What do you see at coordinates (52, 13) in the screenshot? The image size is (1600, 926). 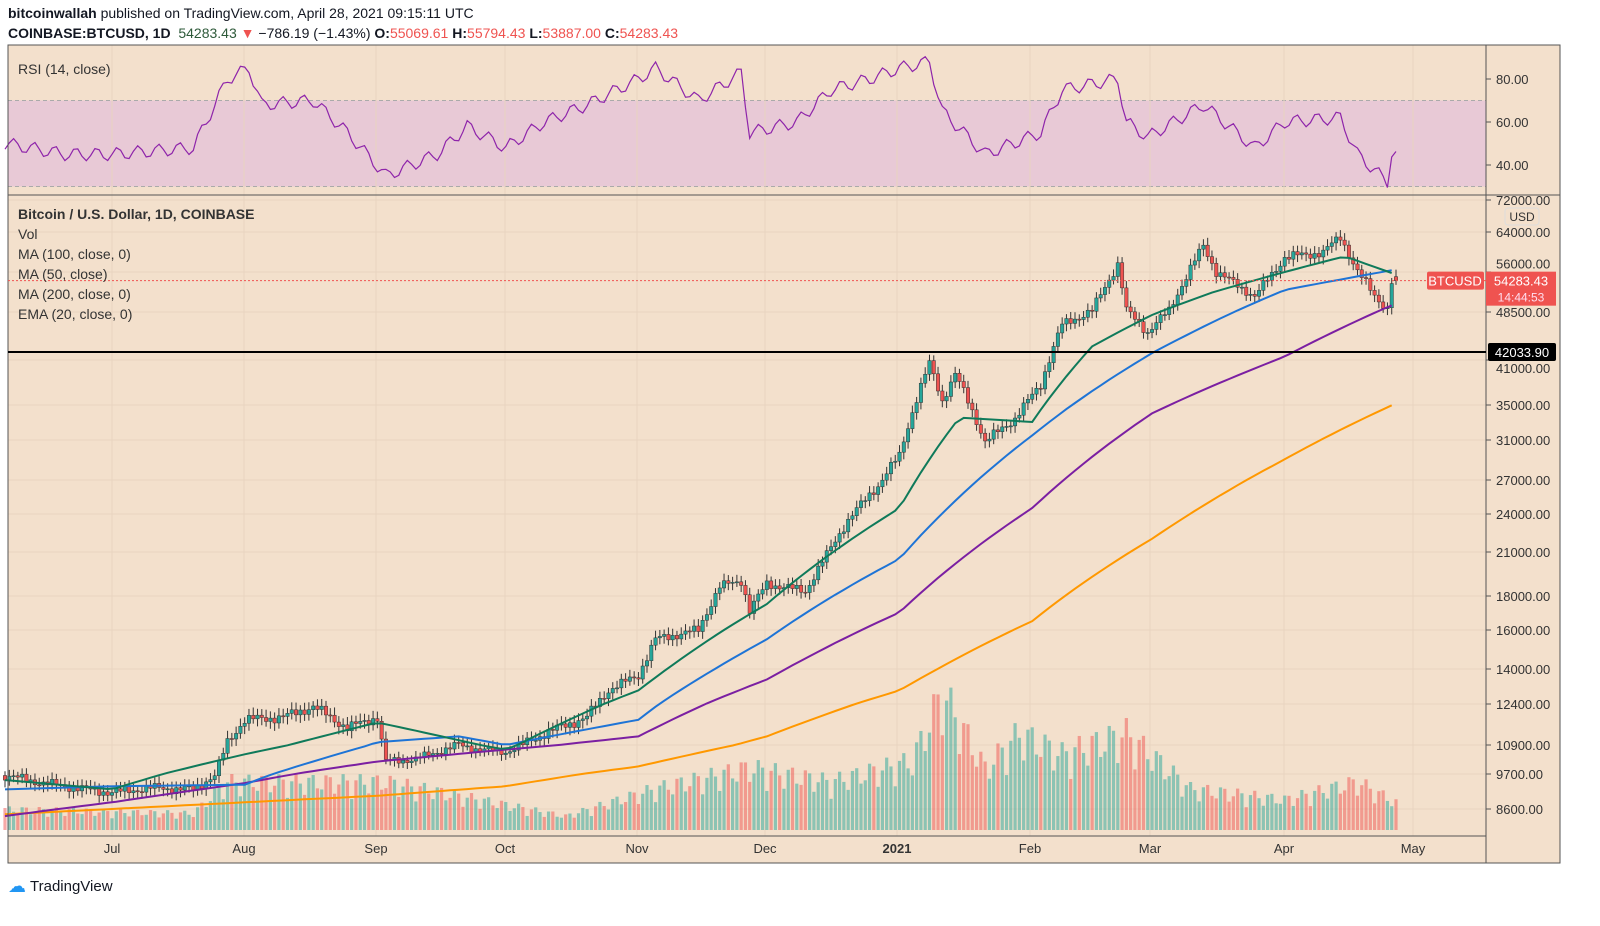 I see `author: bitcoinwallah` at bounding box center [52, 13].